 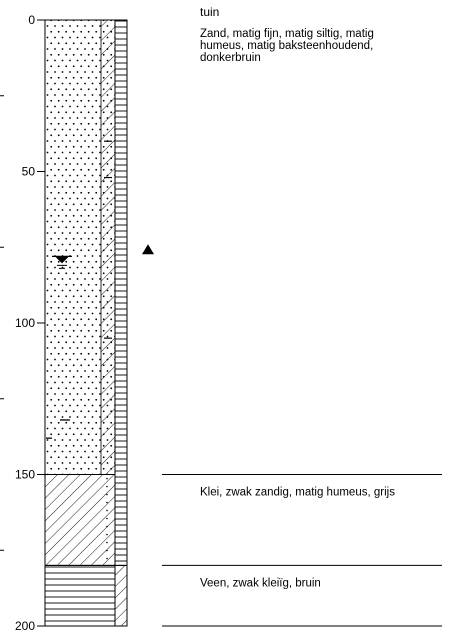 I want to click on axis-tick-label: 150, so click(x=25, y=475).